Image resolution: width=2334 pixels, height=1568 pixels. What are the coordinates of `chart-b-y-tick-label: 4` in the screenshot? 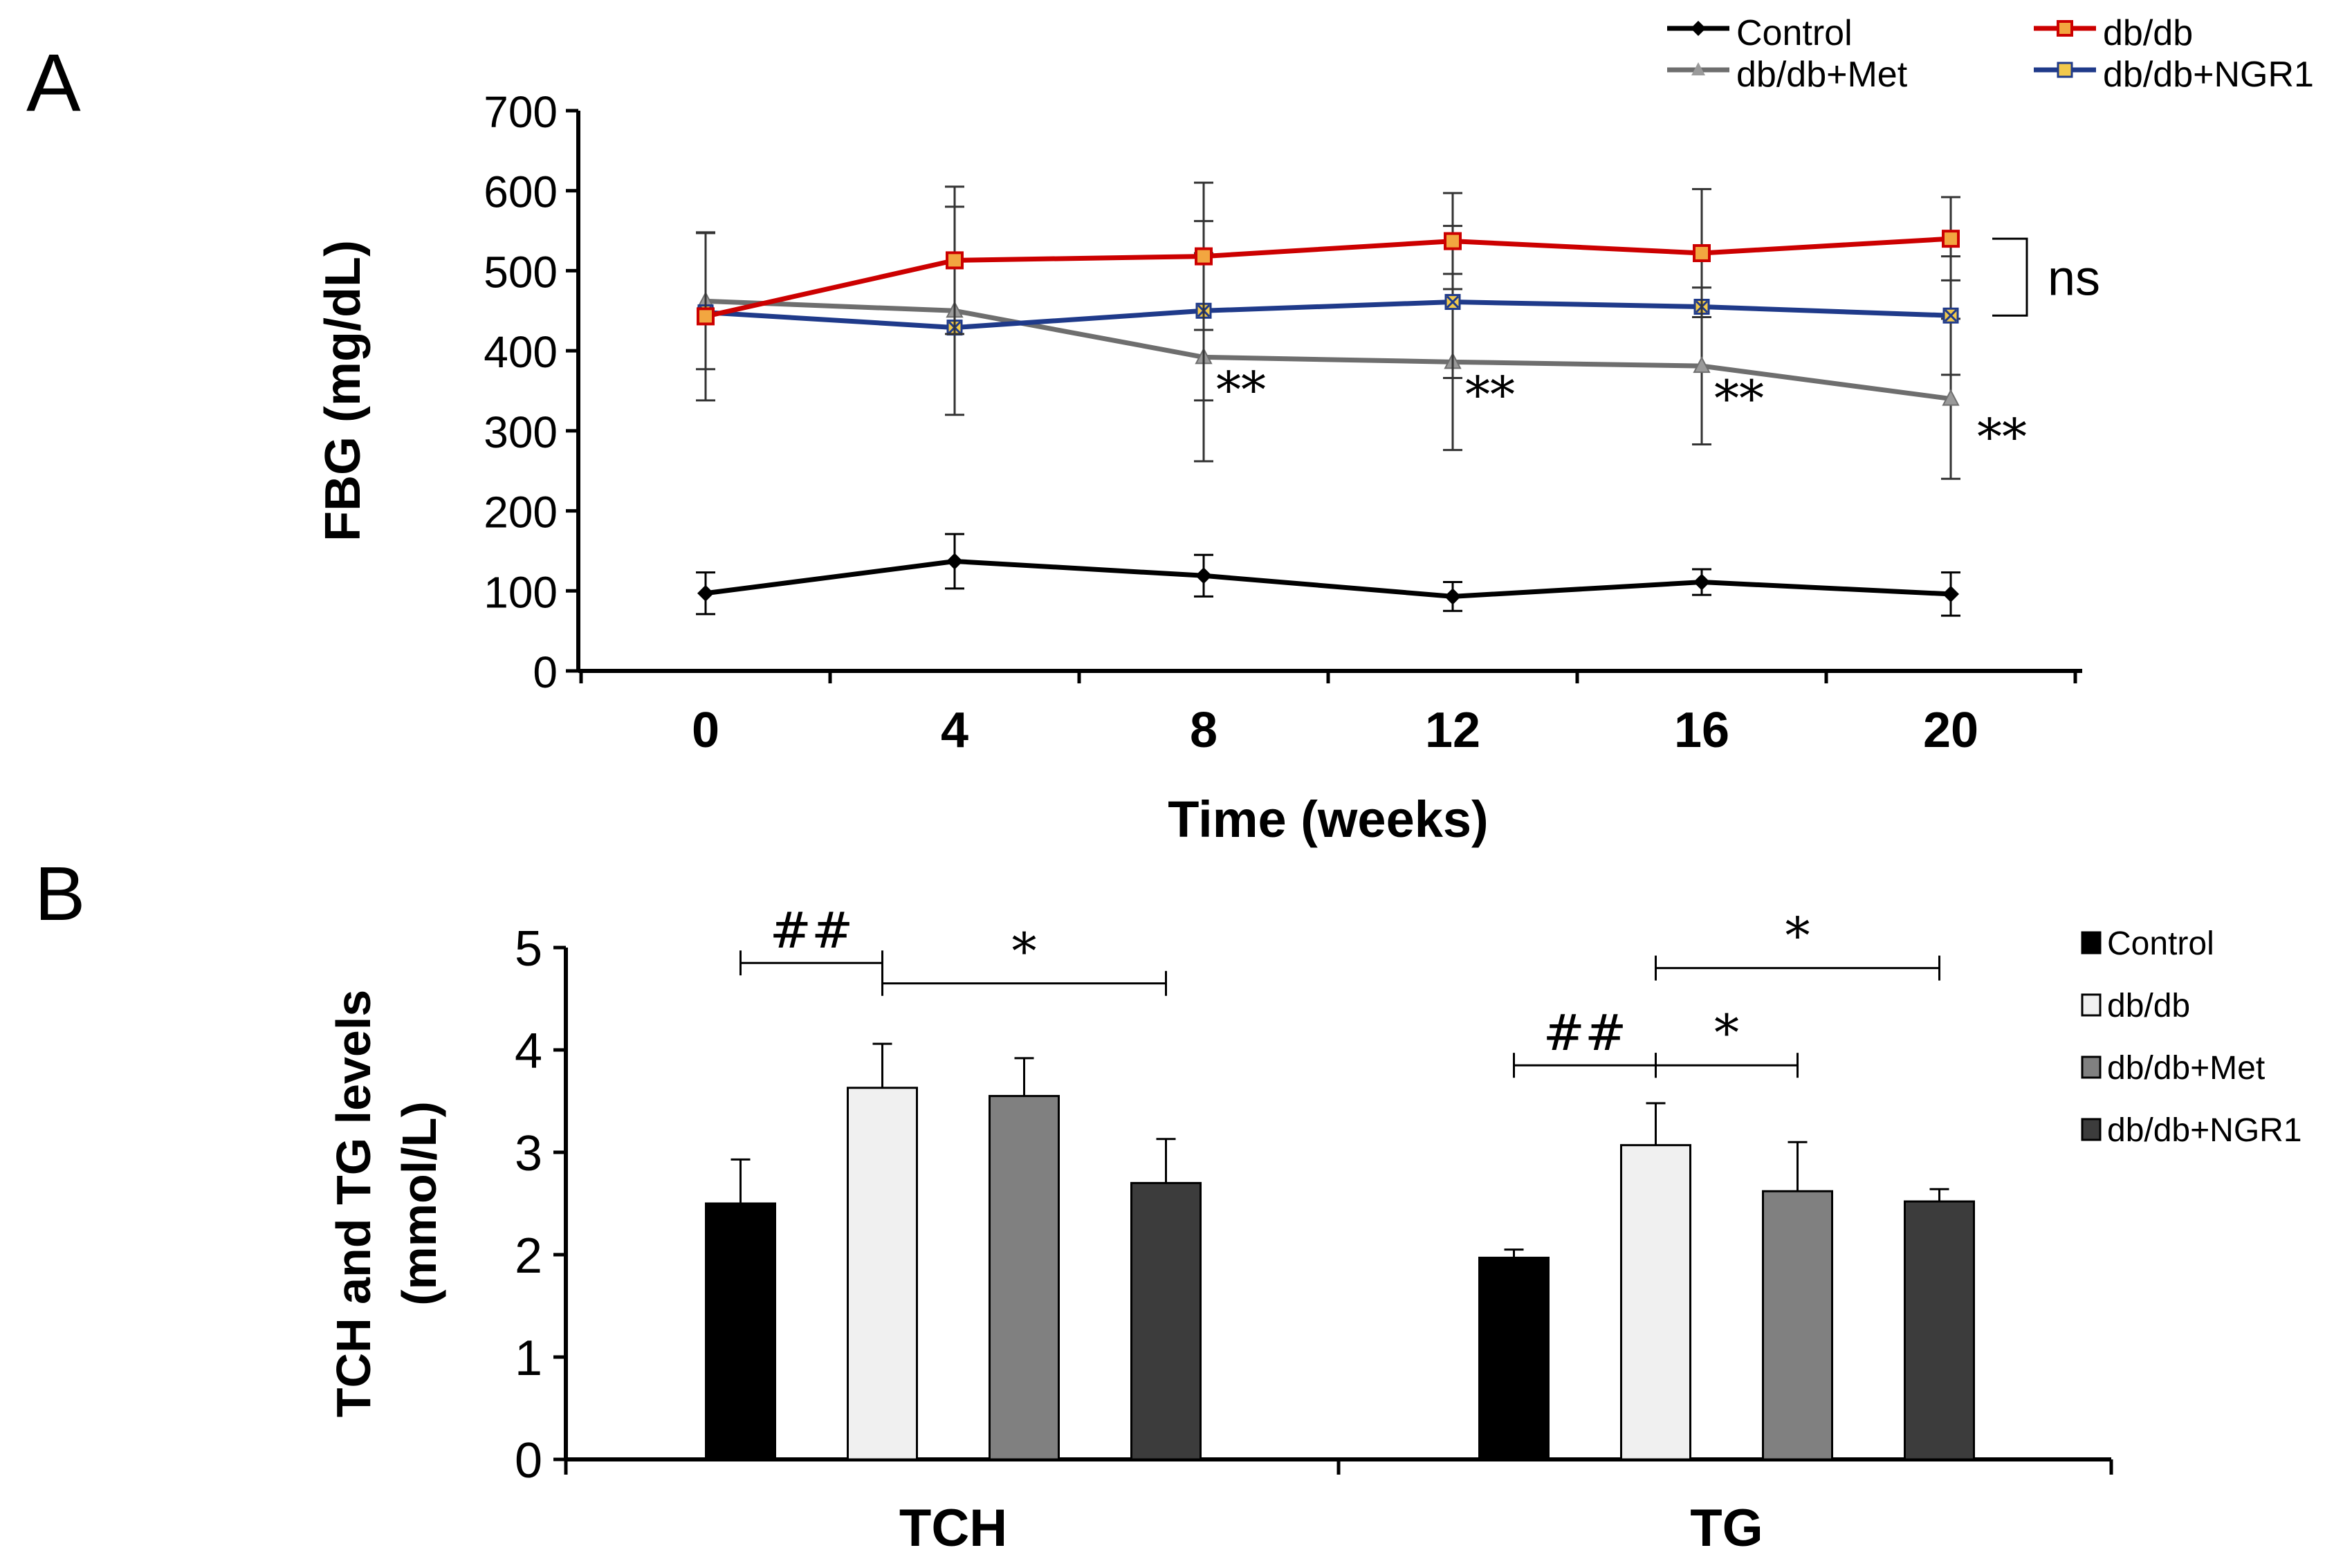 It's located at (529, 1051).